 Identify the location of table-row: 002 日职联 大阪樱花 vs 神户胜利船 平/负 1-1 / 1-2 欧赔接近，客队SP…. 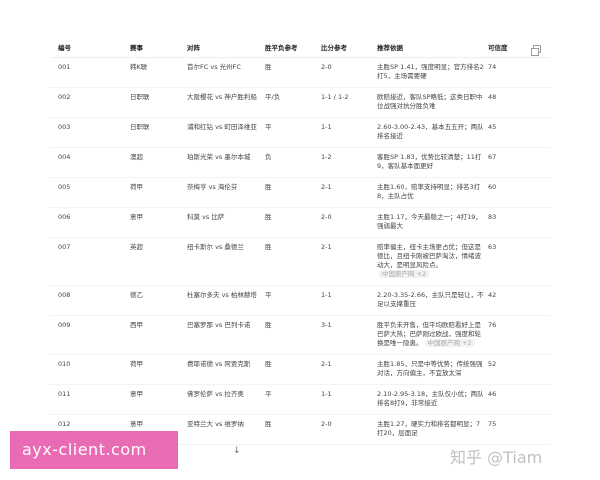
(300, 103).